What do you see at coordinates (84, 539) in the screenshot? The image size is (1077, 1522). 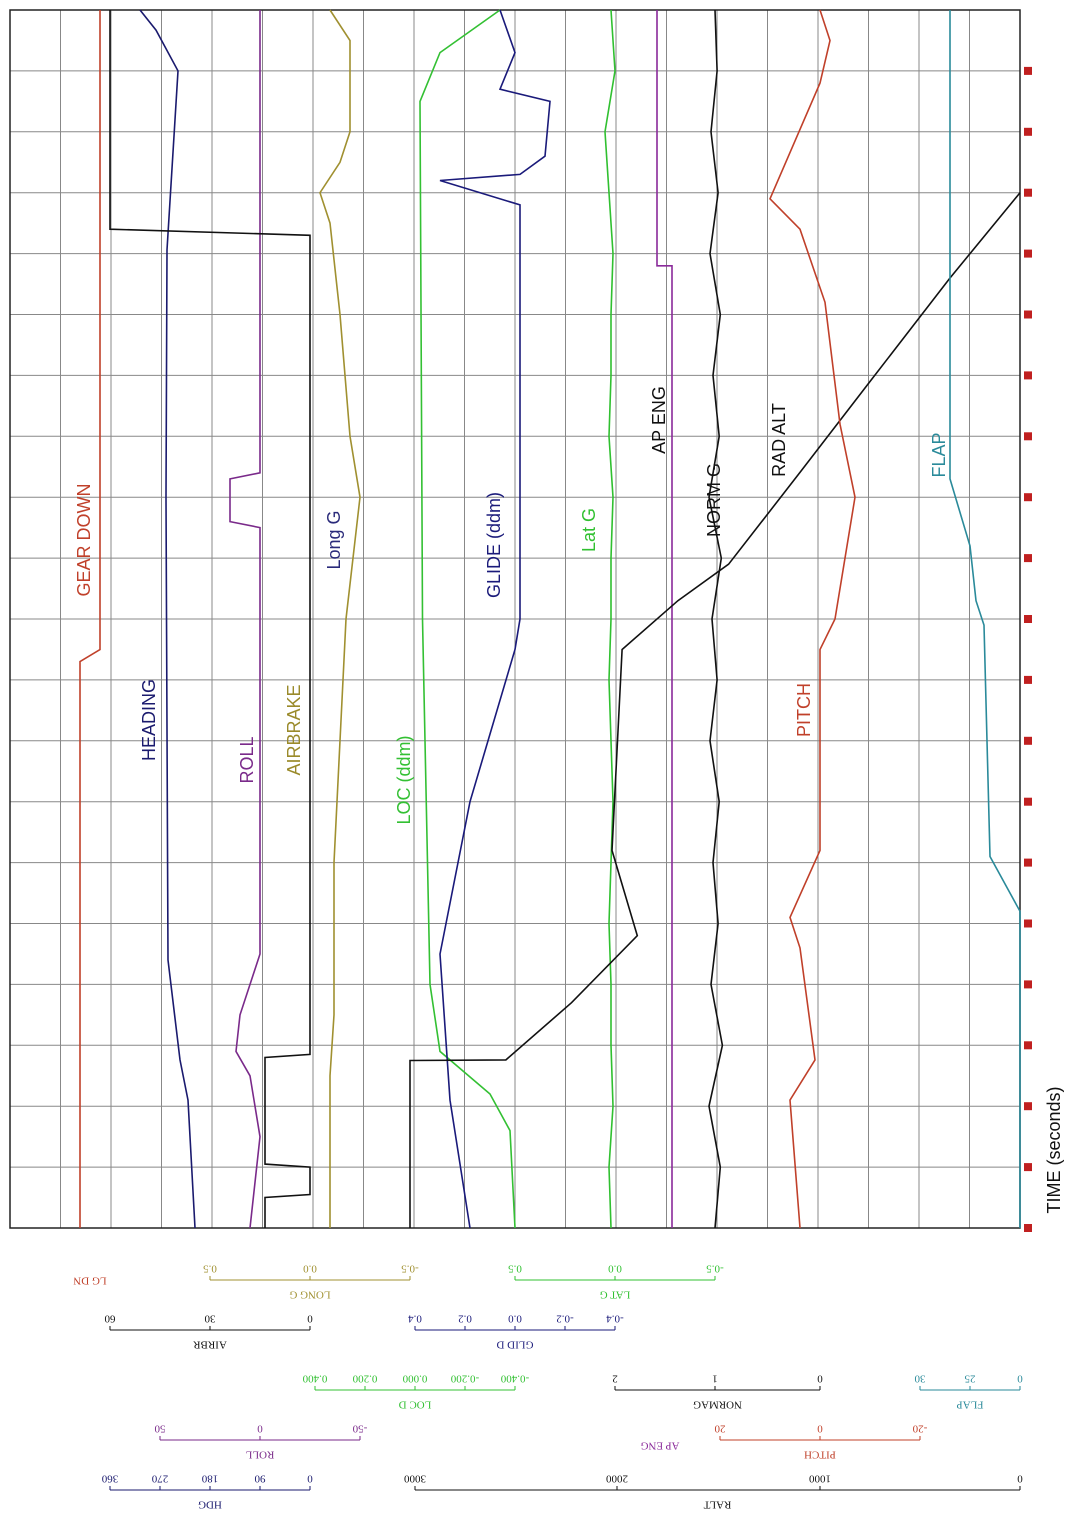 I see `trace-label: GEAR DOWN` at bounding box center [84, 539].